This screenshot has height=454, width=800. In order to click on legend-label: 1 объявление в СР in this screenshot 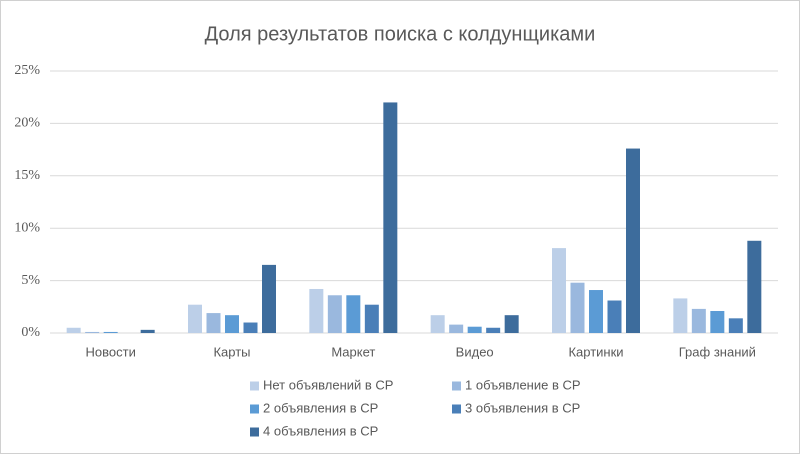, I will do `click(523, 384)`.